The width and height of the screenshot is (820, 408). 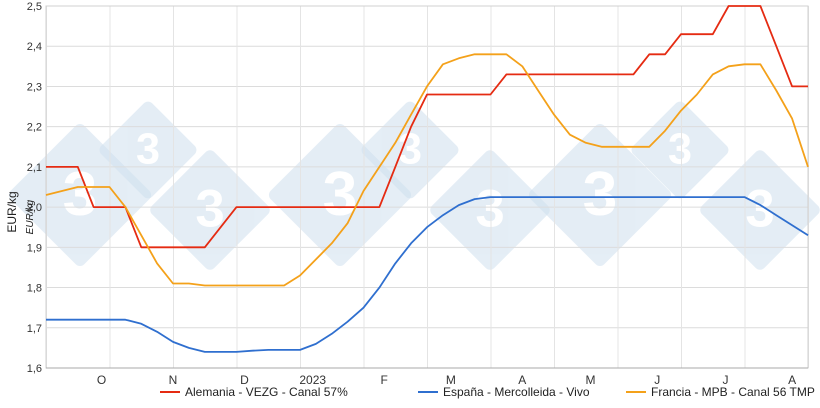 What do you see at coordinates (101, 380) in the screenshot?
I see `x-tick-label: O` at bounding box center [101, 380].